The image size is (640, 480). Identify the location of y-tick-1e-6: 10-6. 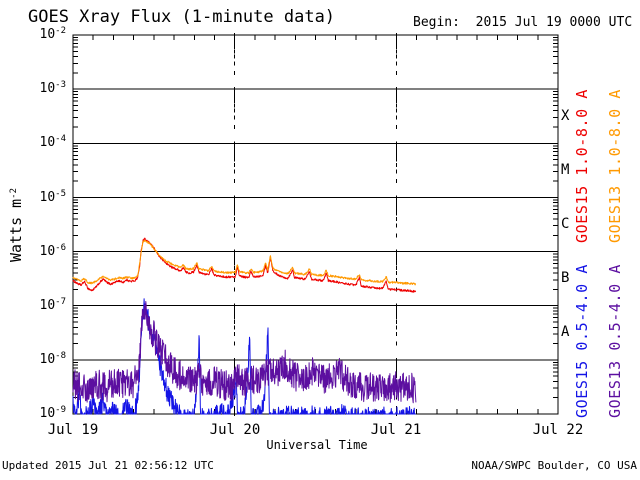
(53, 251).